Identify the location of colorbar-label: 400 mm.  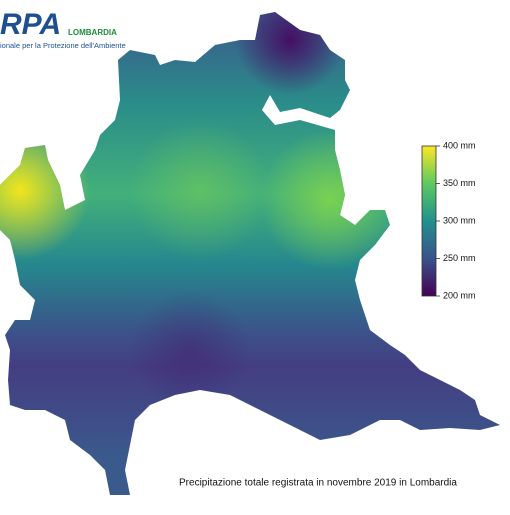
(459, 145).